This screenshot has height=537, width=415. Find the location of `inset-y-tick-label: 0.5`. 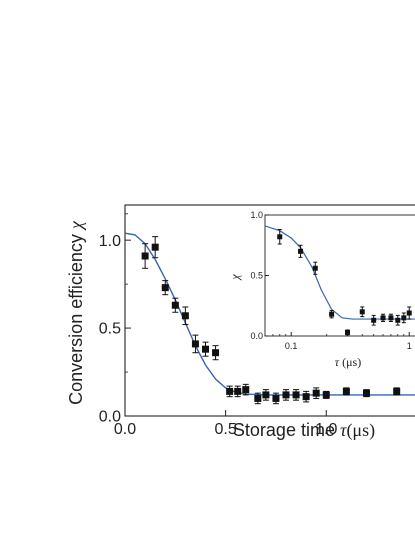

inset-y-tick-label: 0.5 is located at coordinates (256, 276).